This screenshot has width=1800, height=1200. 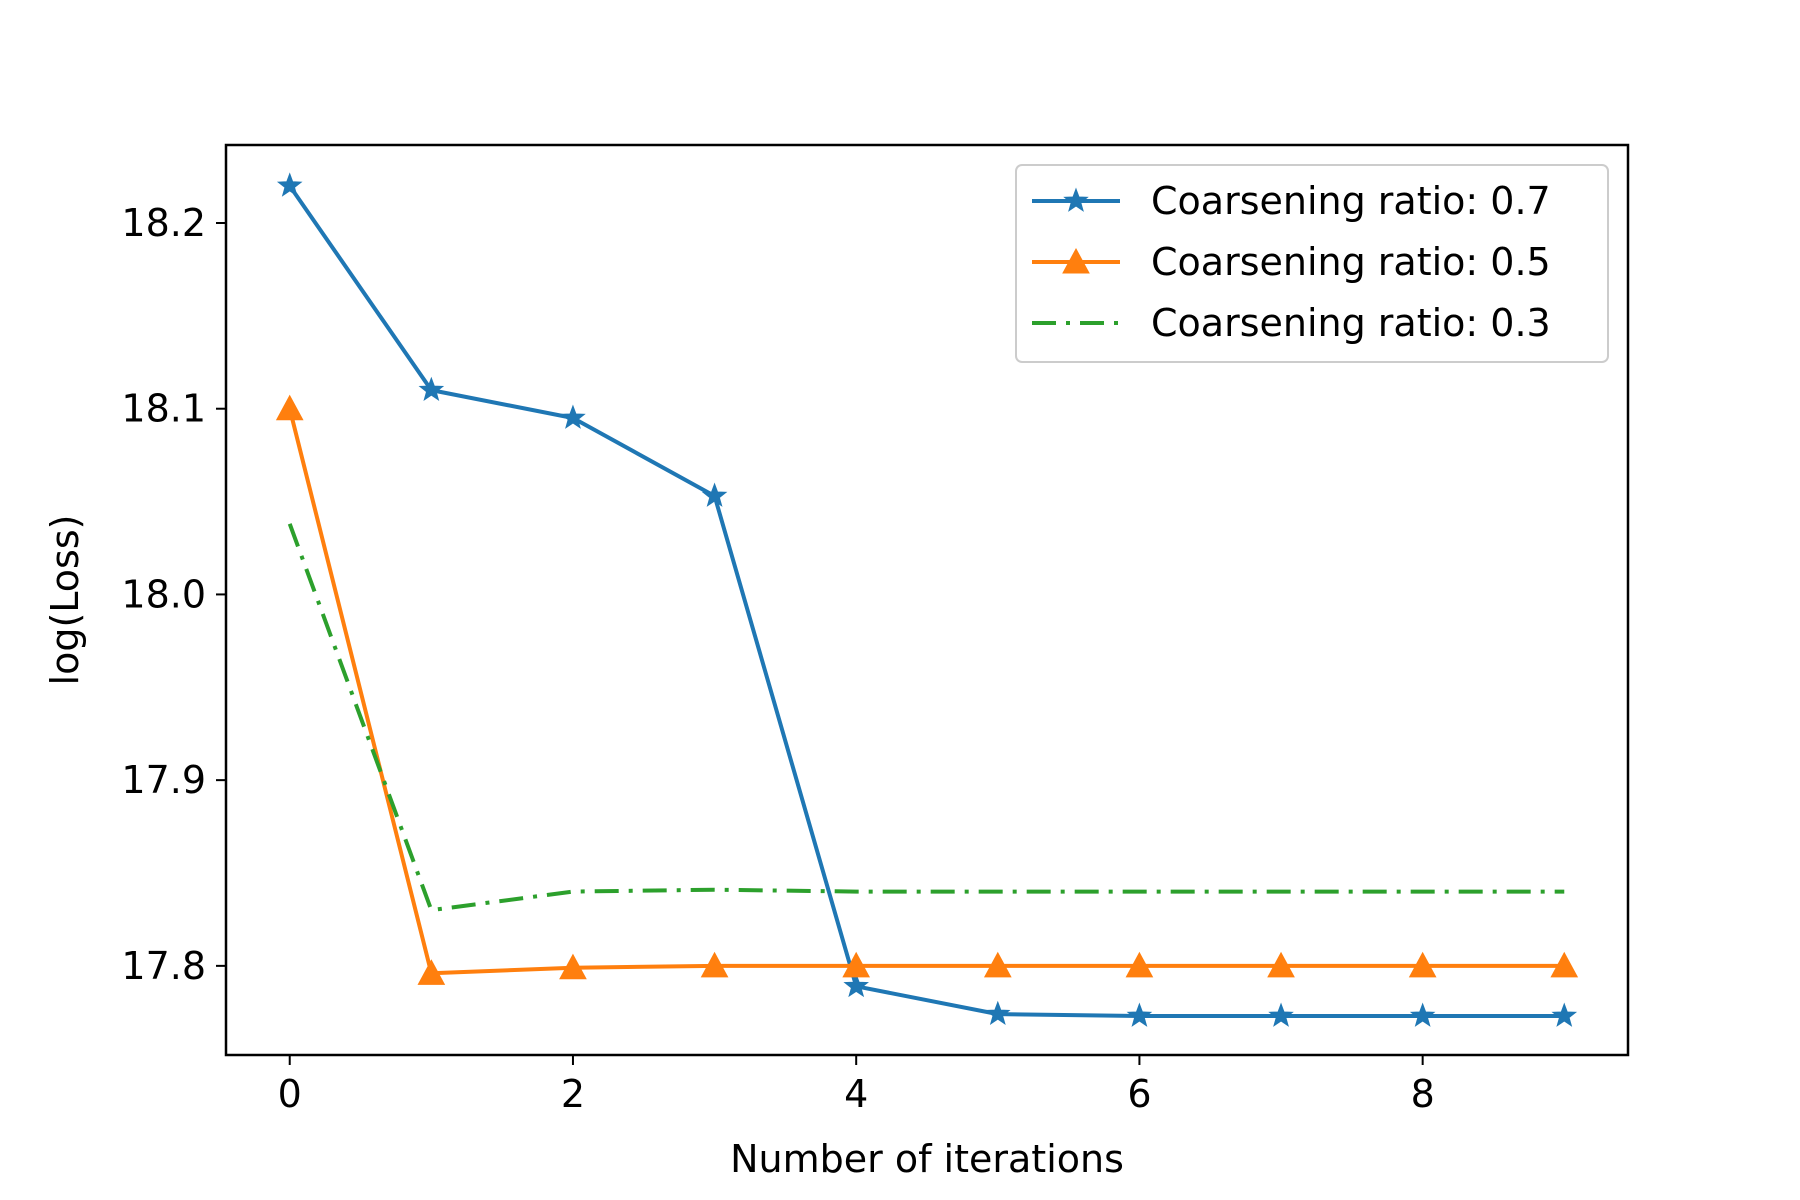 What do you see at coordinates (65, 600) in the screenshot?
I see `y-axis-label: log(Loss)` at bounding box center [65, 600].